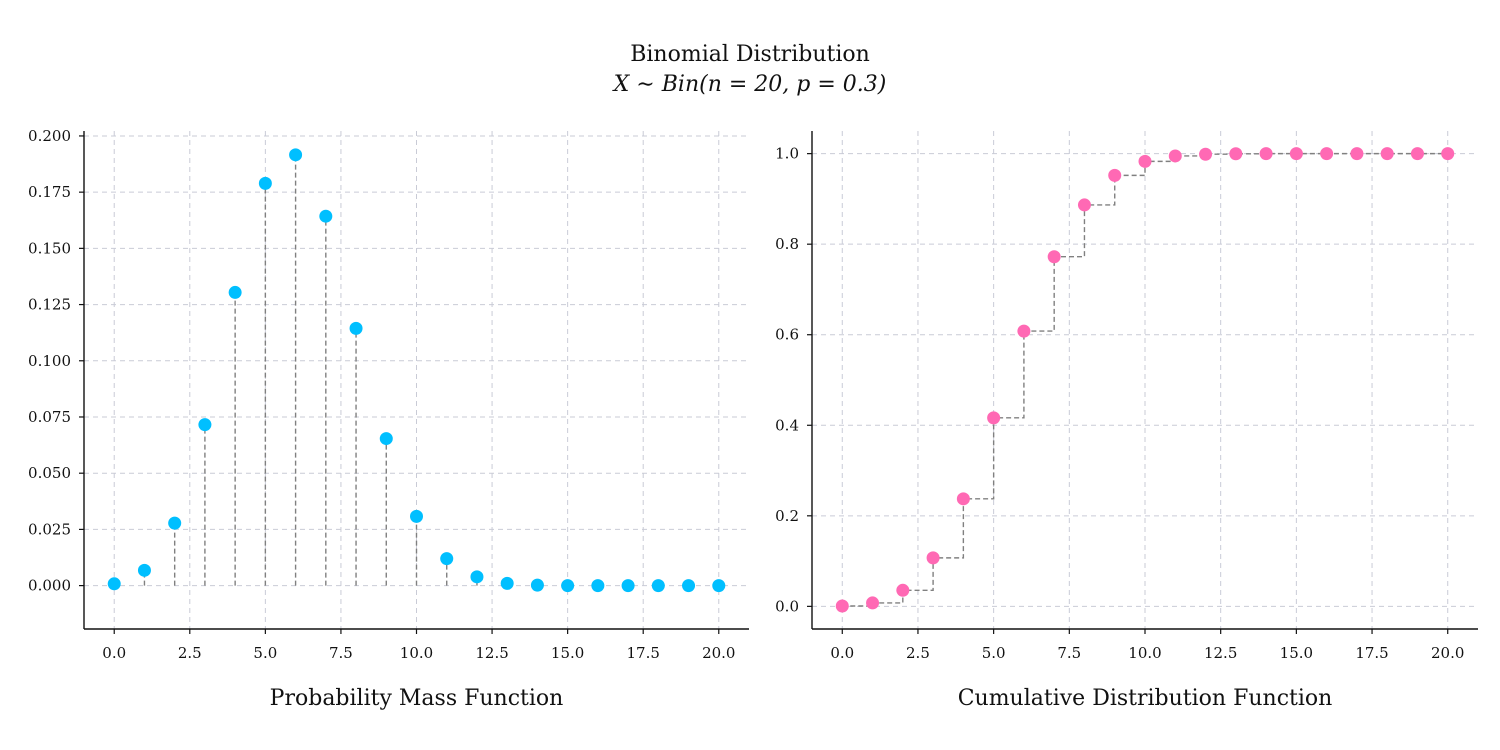  What do you see at coordinates (787, 244) in the screenshot?
I see `cdf-ytick-label: 0.8` at bounding box center [787, 244].